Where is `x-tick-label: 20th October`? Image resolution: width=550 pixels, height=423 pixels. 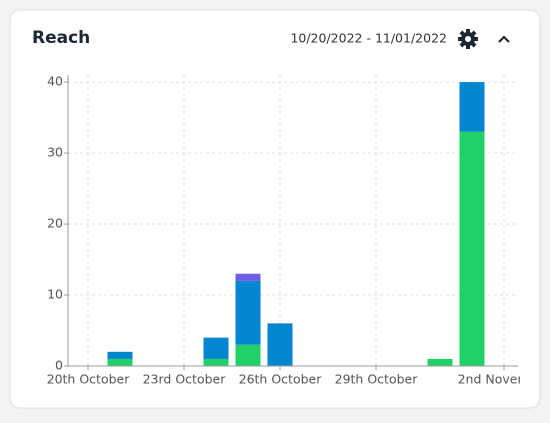
x-tick-label: 20th October is located at coordinates (89, 379).